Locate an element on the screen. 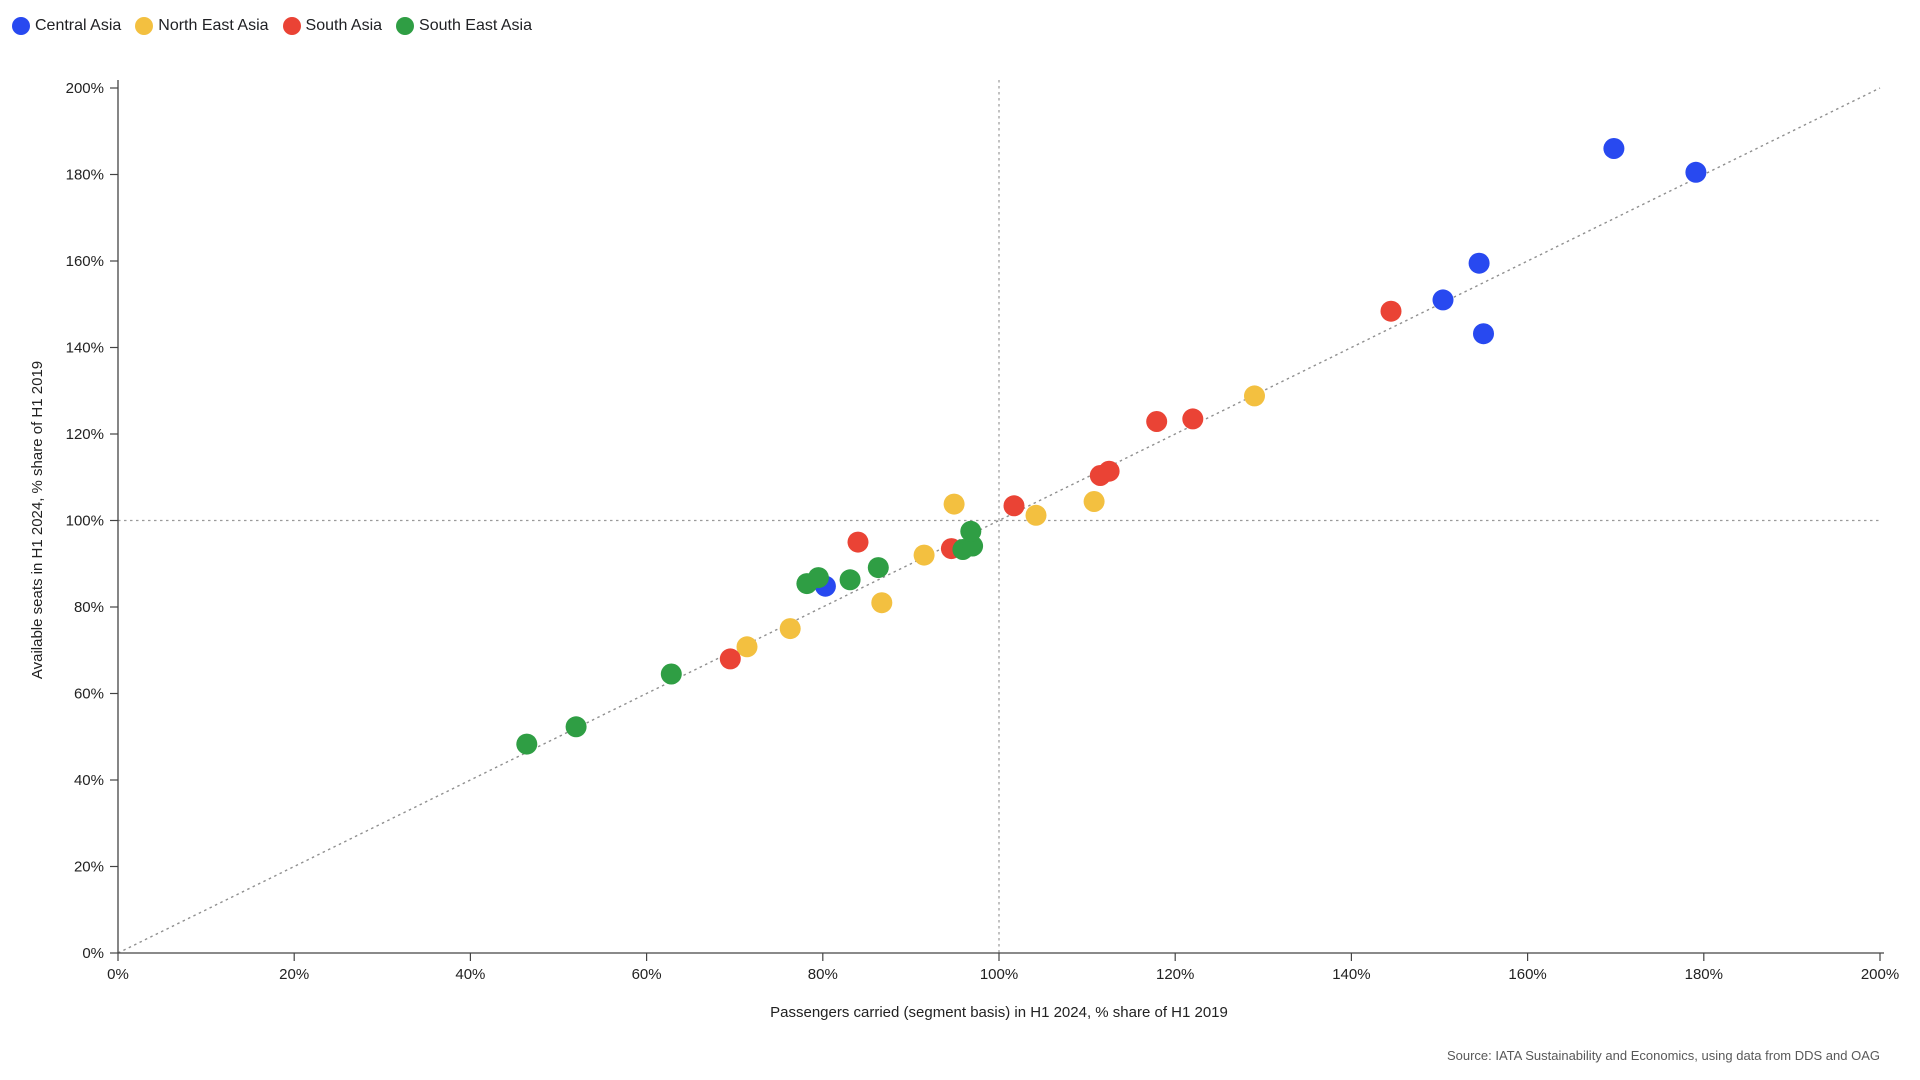 The image size is (1920, 1080). legend-item-south-east-asia: South East Asia is located at coordinates (464, 26).